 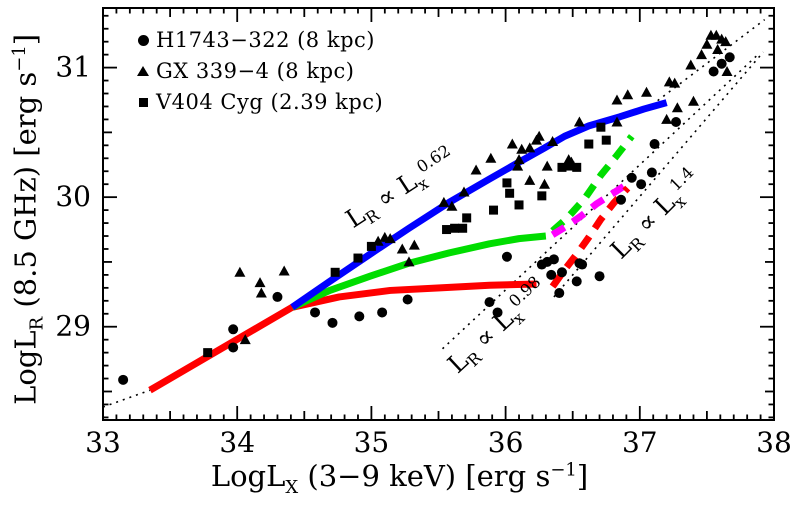 I want to click on track-magenta-dashed, so click(x=590, y=208).